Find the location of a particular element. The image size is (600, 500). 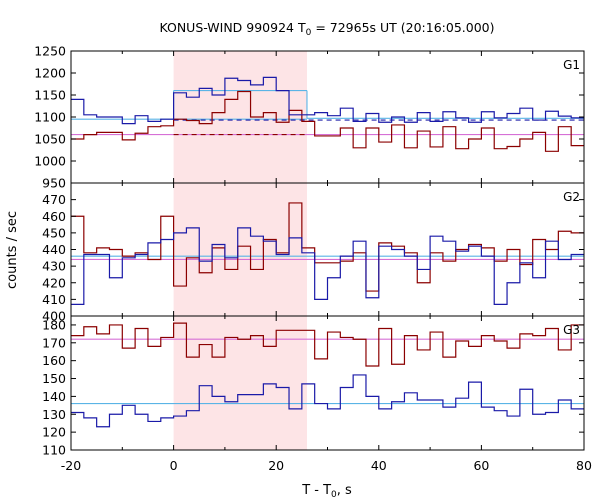

y-tick-label: 150 is located at coordinates (54, 378).